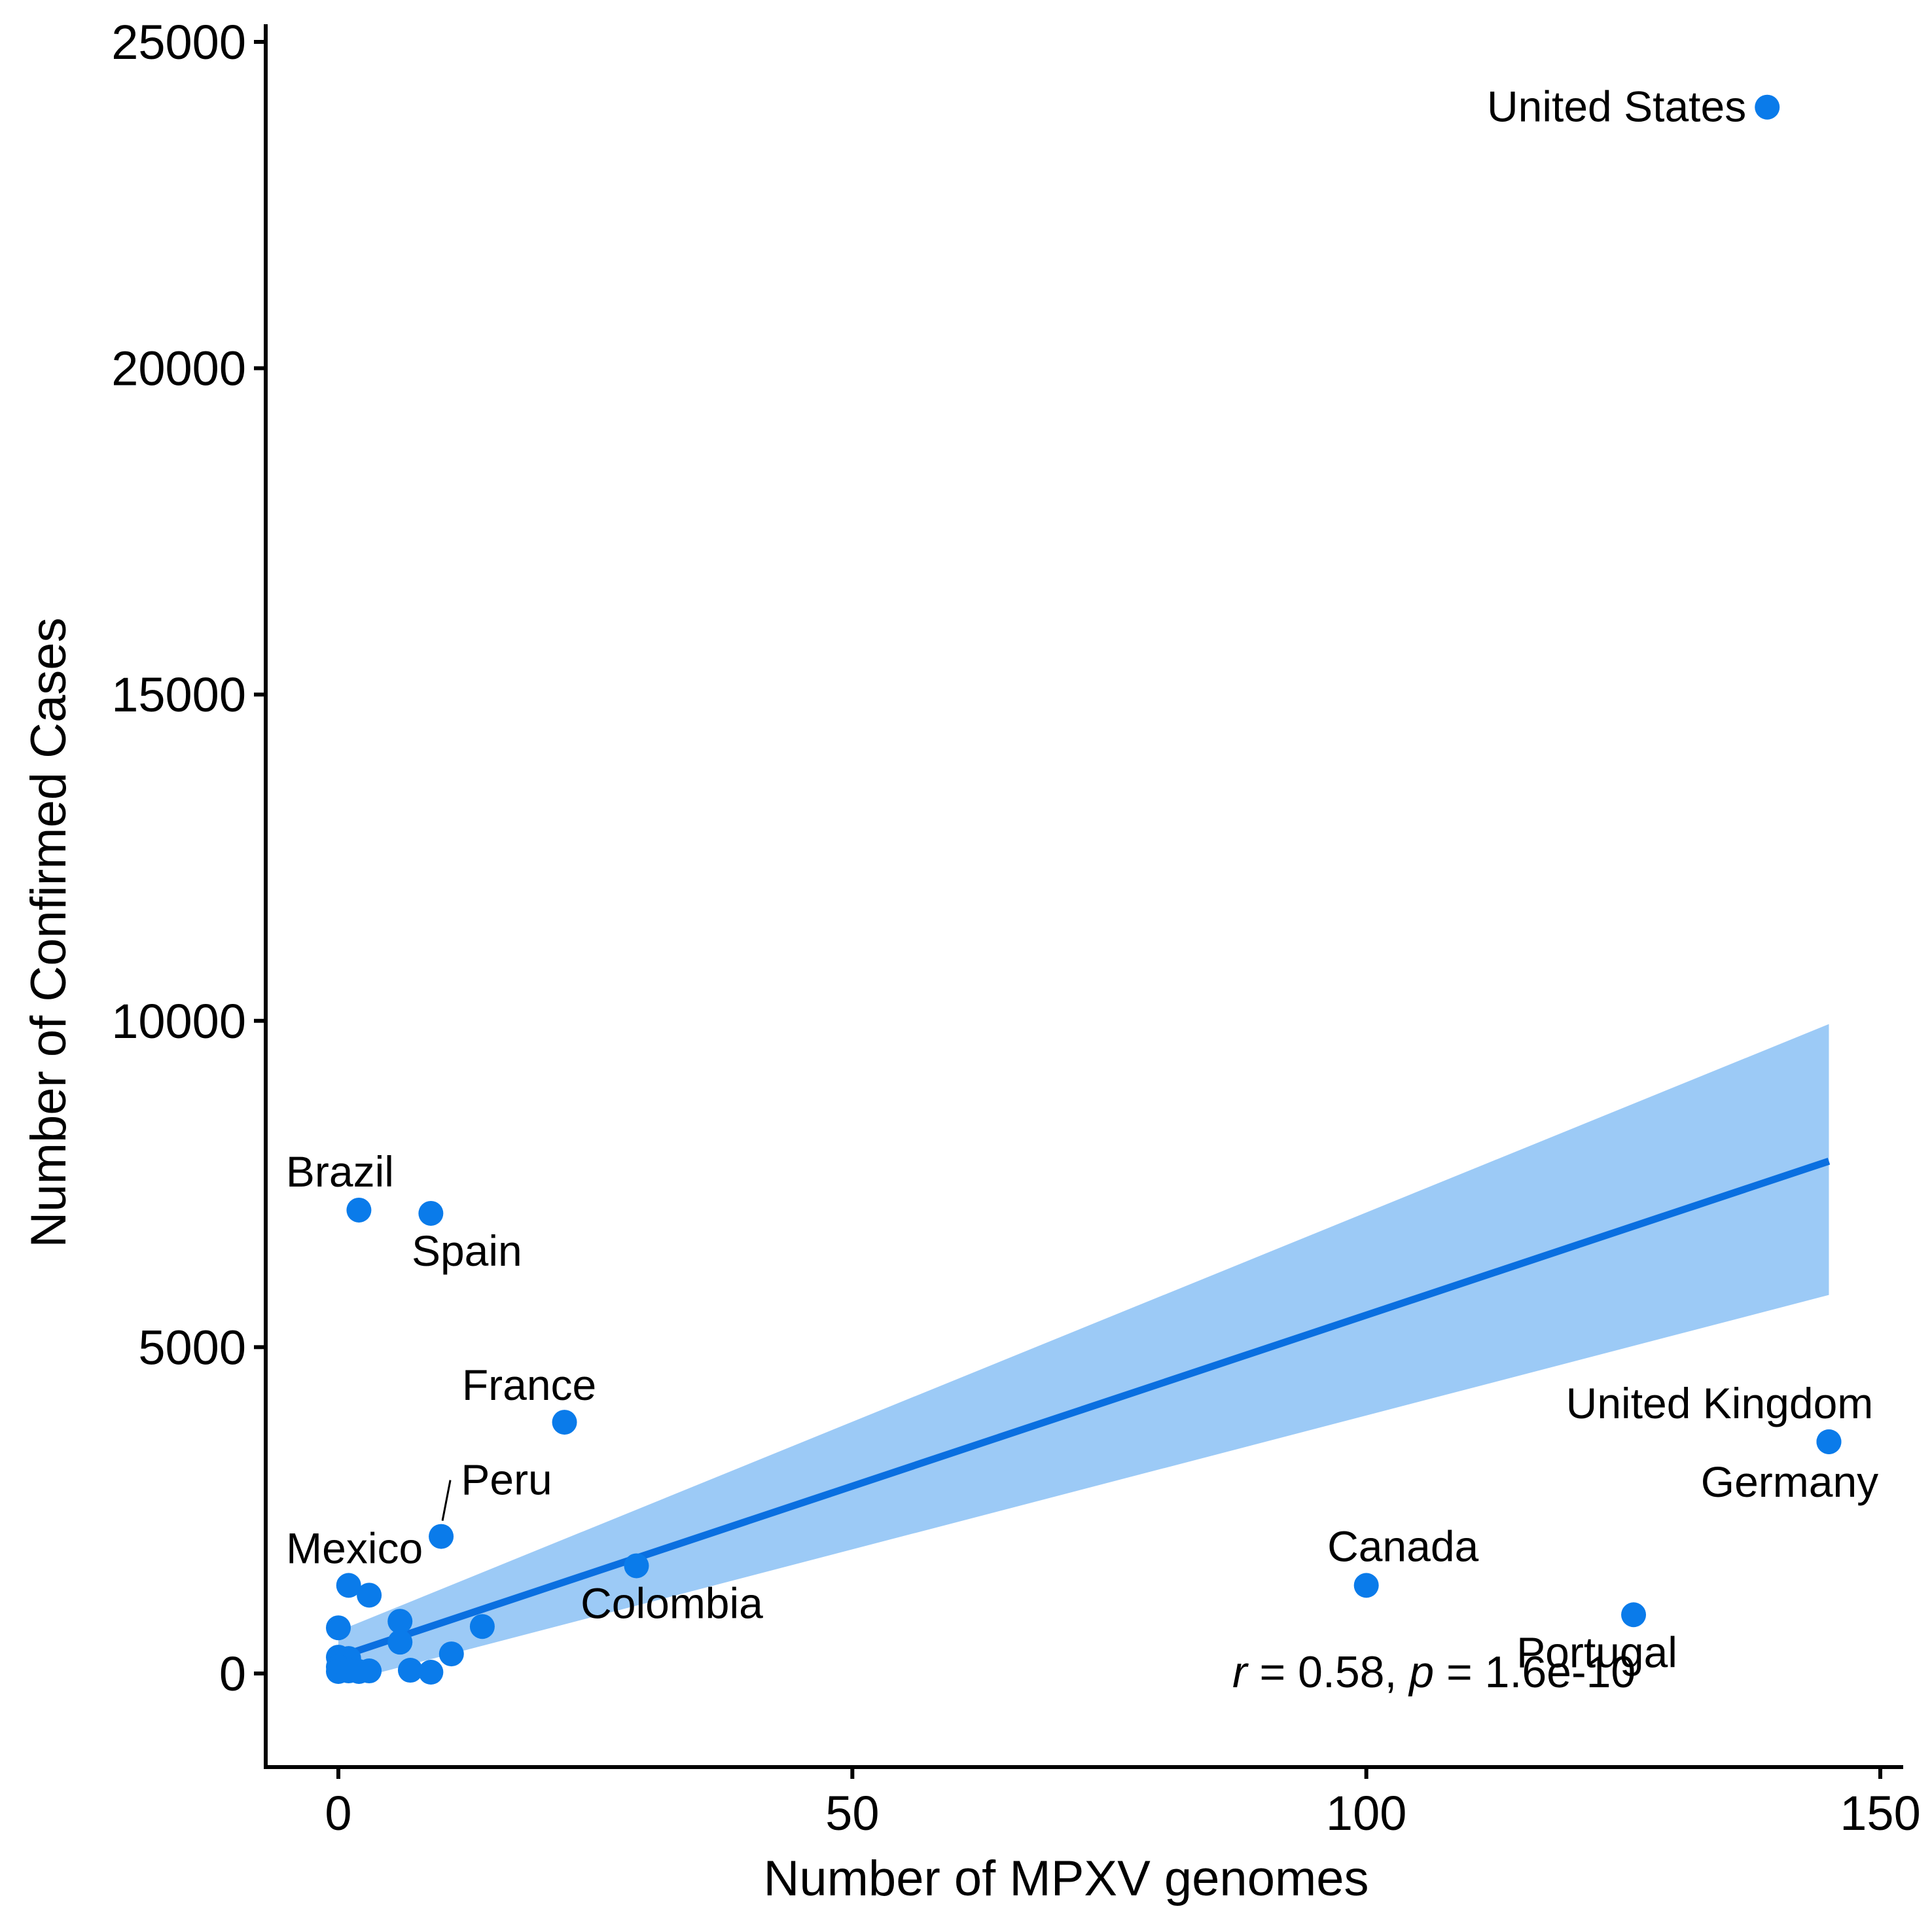 The image size is (1932, 1932). I want to click on data-point-brazil, so click(359, 1210).